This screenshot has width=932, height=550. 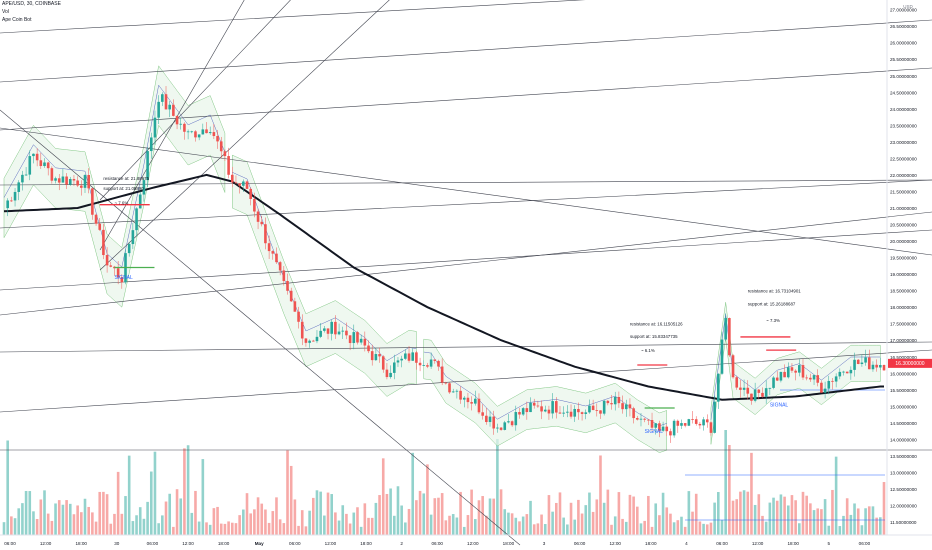 I want to click on y-tick-label: 26.00000000, so click(x=903, y=43).